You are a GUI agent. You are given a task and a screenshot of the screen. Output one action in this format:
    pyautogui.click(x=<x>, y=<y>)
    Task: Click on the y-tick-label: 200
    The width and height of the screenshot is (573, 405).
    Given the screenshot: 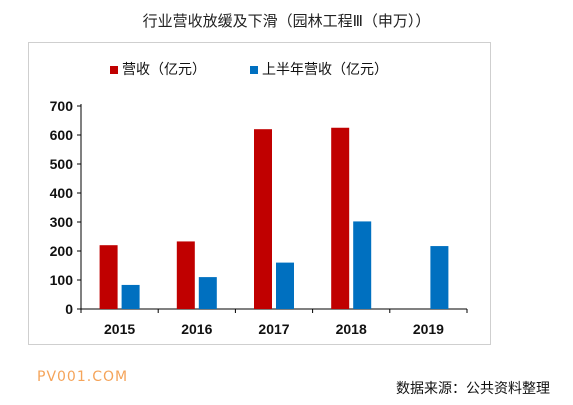 What is the action you would take?
    pyautogui.click(x=62, y=251)
    